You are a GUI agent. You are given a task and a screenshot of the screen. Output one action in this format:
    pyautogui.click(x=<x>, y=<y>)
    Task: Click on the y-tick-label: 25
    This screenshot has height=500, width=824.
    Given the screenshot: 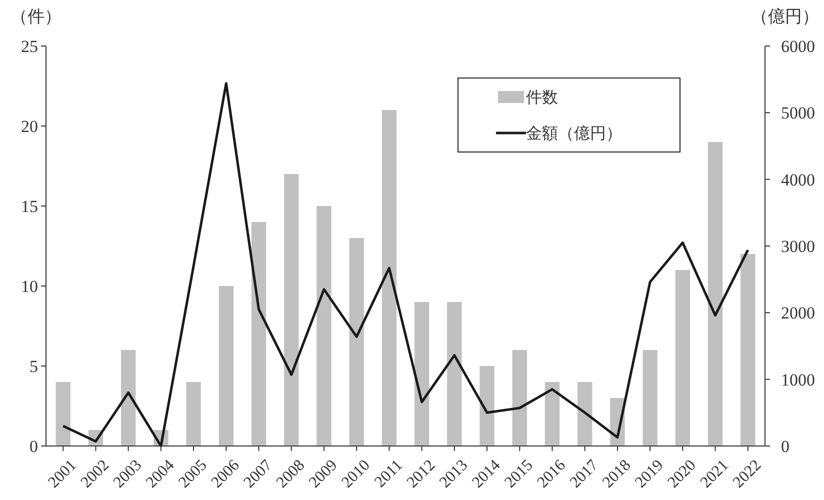 What is the action you would take?
    pyautogui.click(x=29, y=46)
    